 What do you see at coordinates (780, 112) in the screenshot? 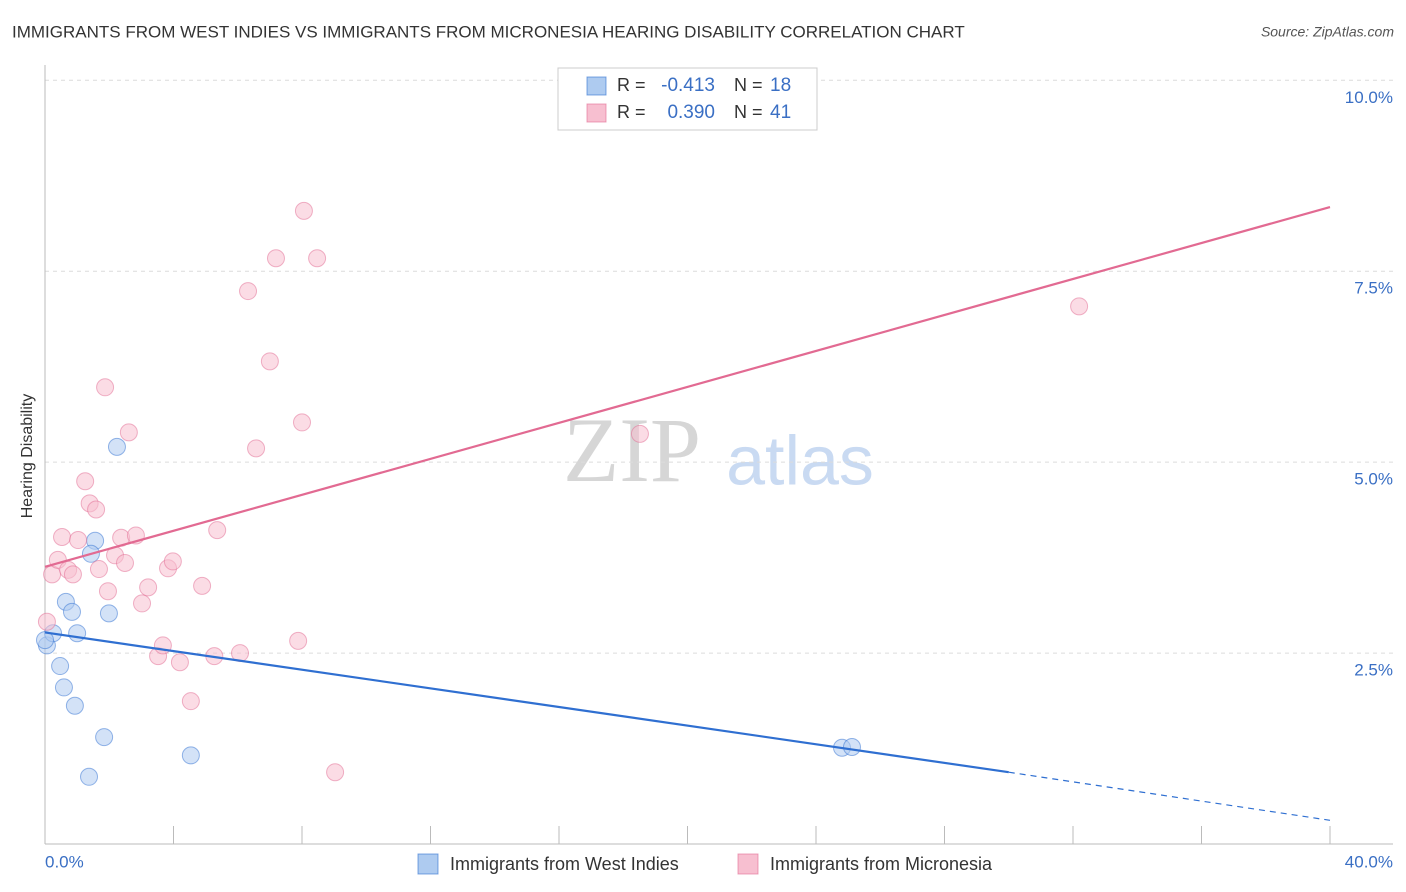
I see `legend-value: 41` at bounding box center [780, 112].